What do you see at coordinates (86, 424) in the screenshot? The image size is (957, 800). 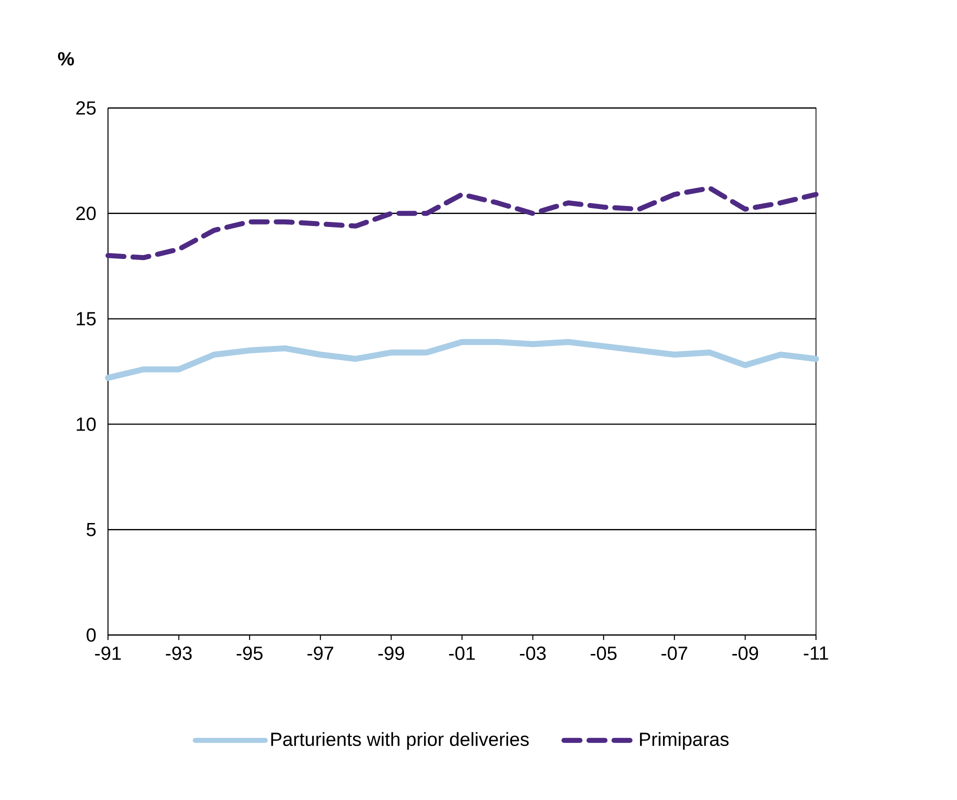 I see `y-tick-label: 10` at bounding box center [86, 424].